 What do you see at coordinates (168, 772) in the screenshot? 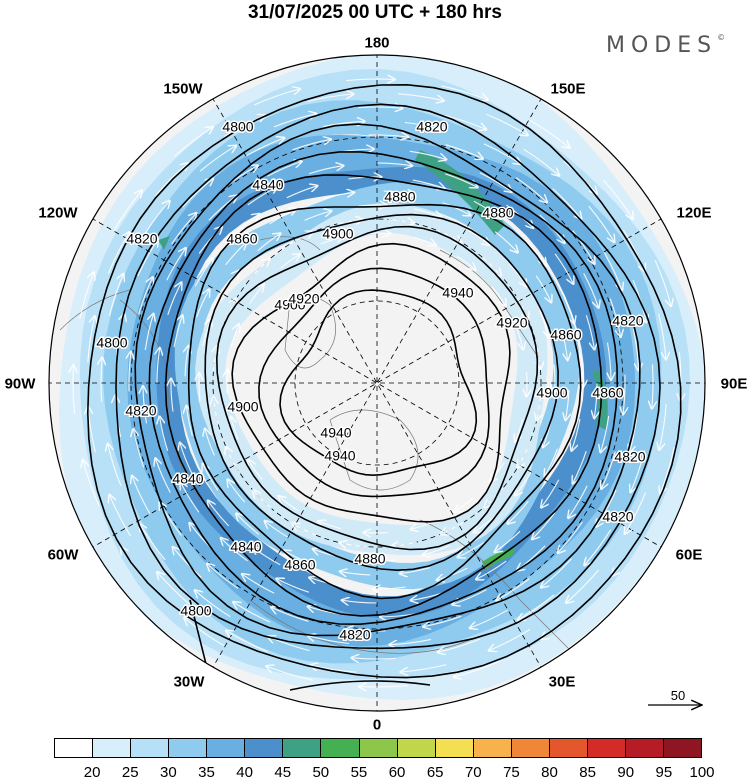
I see `colorbar-tick-label: 30` at bounding box center [168, 772].